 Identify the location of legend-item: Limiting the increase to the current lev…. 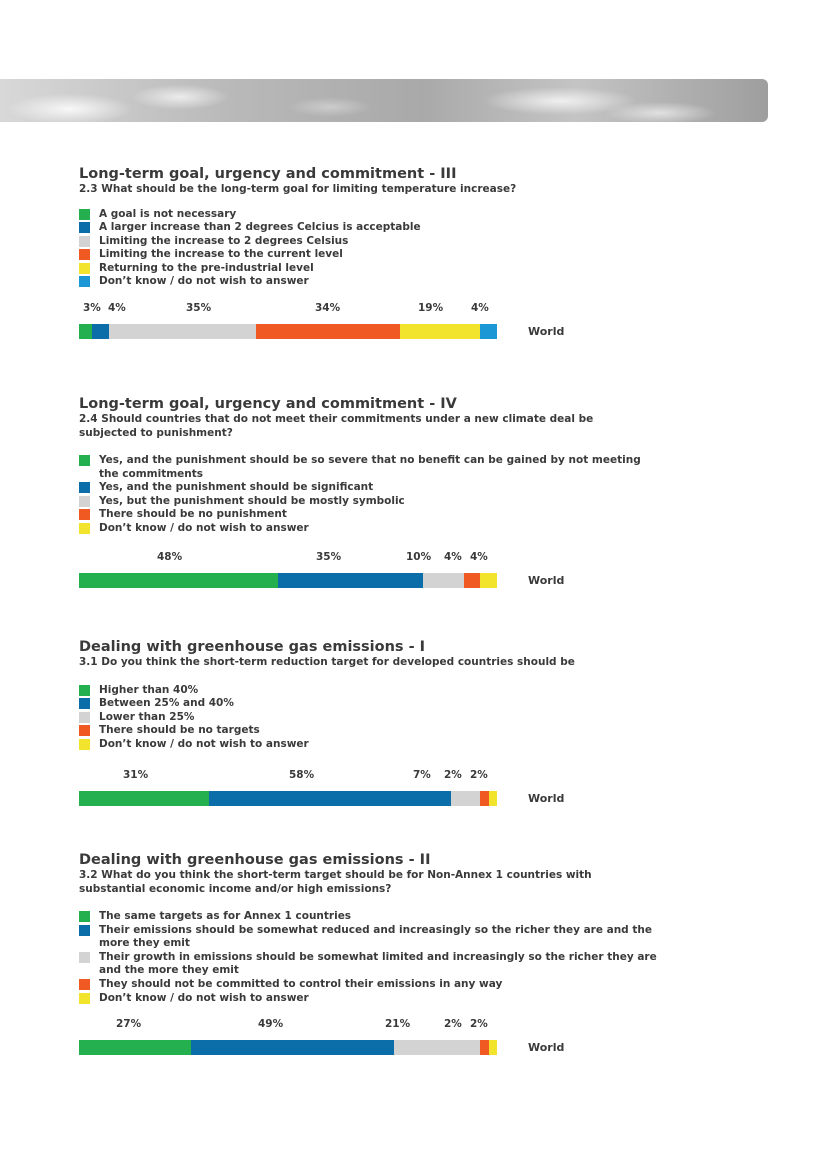
(369, 255).